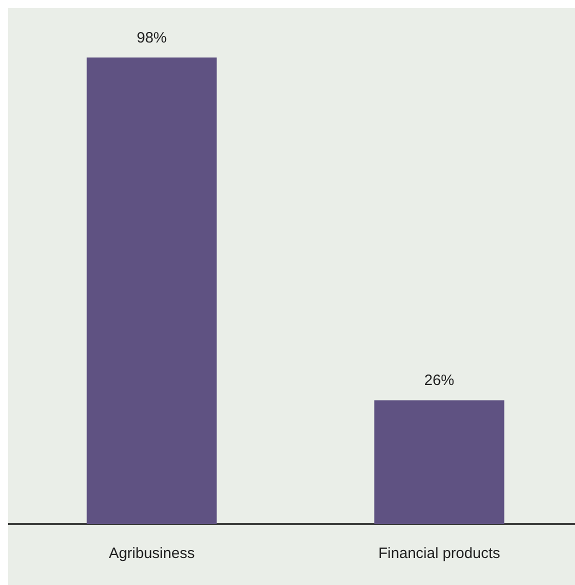 The height and width of the screenshot is (585, 575). I want to click on x-tick-label: Financial products, so click(439, 553).